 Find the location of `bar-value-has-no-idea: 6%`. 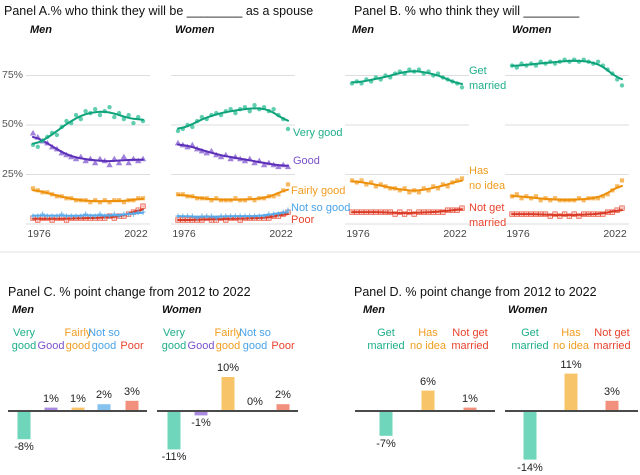

bar-value-has-no-idea: 6% is located at coordinates (428, 381).